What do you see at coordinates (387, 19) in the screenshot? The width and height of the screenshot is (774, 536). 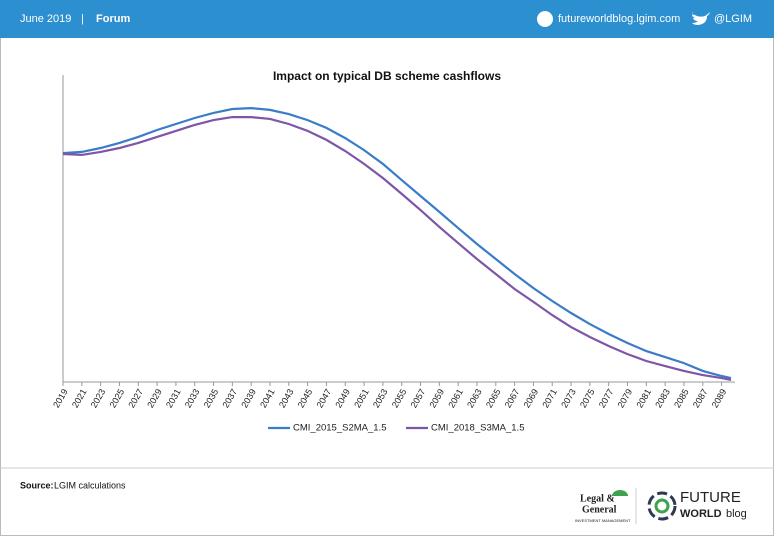 I see `header-bar` at bounding box center [387, 19].